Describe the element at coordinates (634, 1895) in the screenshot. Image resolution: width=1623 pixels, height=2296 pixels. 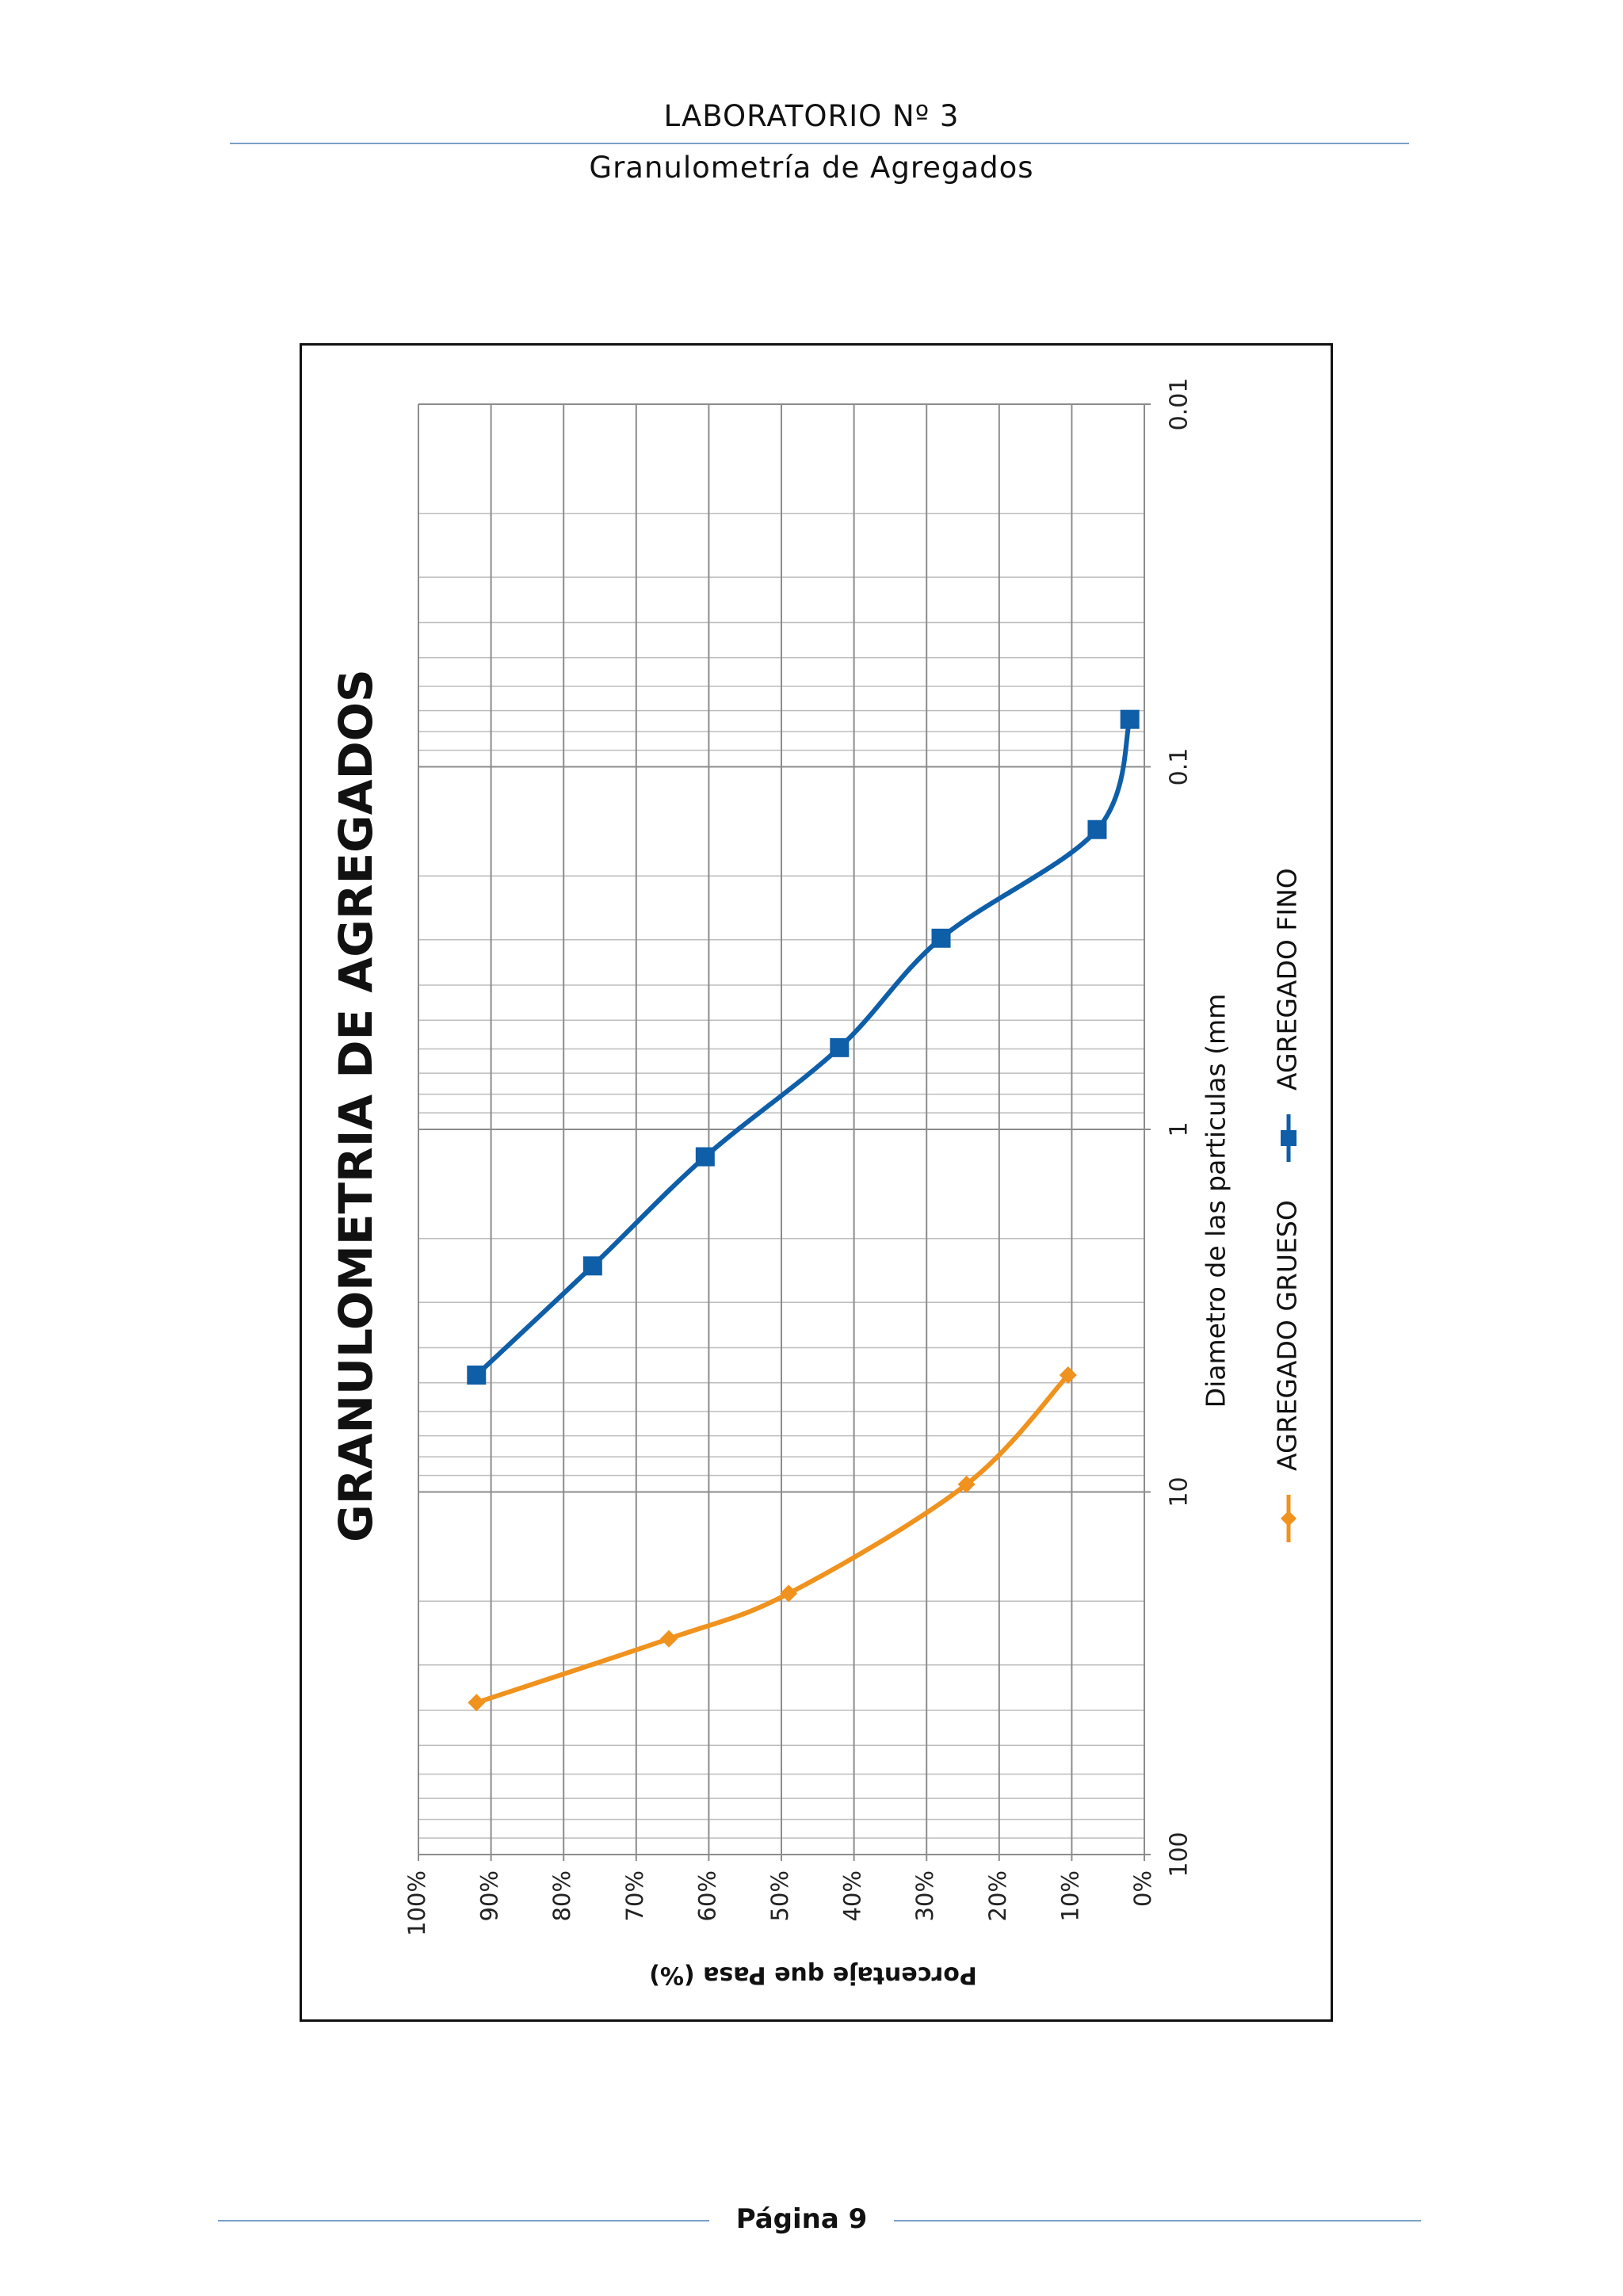
I see `y-tick-label: 70%` at that location.